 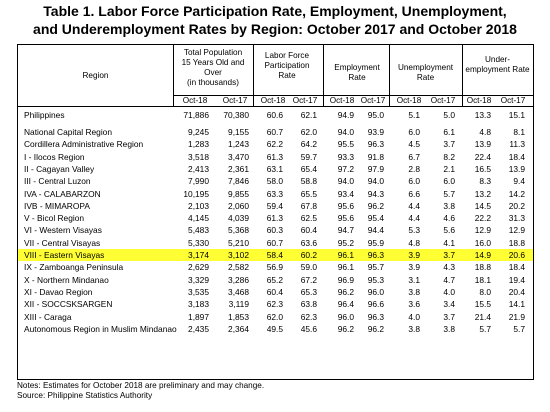 I want to click on row-value: 2,103, so click(x=198, y=205).